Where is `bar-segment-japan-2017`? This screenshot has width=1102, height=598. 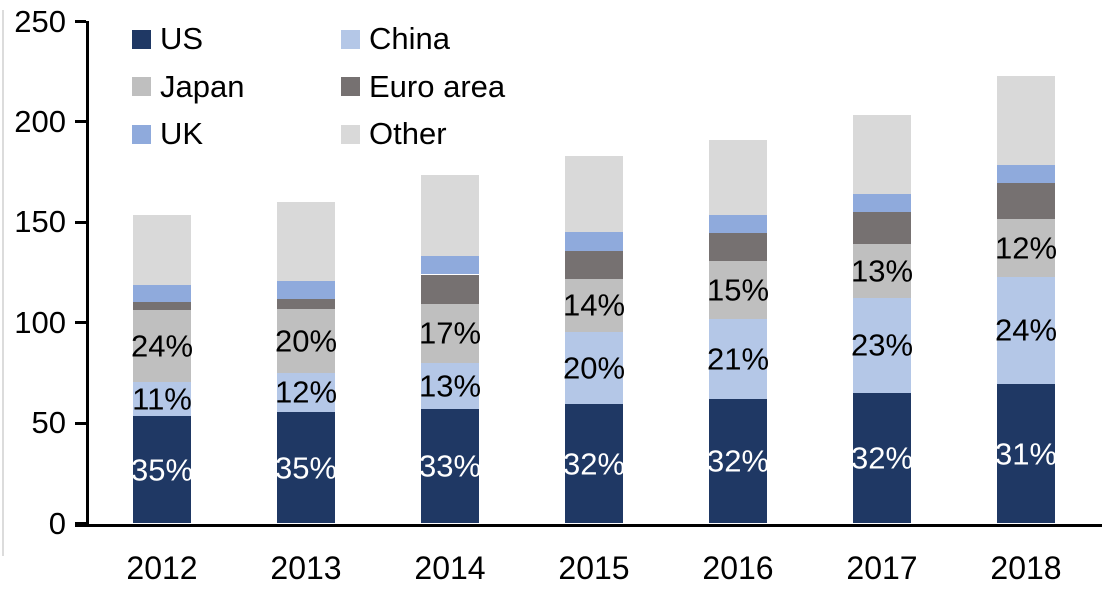 bar-segment-japan-2017 is located at coordinates (882, 271).